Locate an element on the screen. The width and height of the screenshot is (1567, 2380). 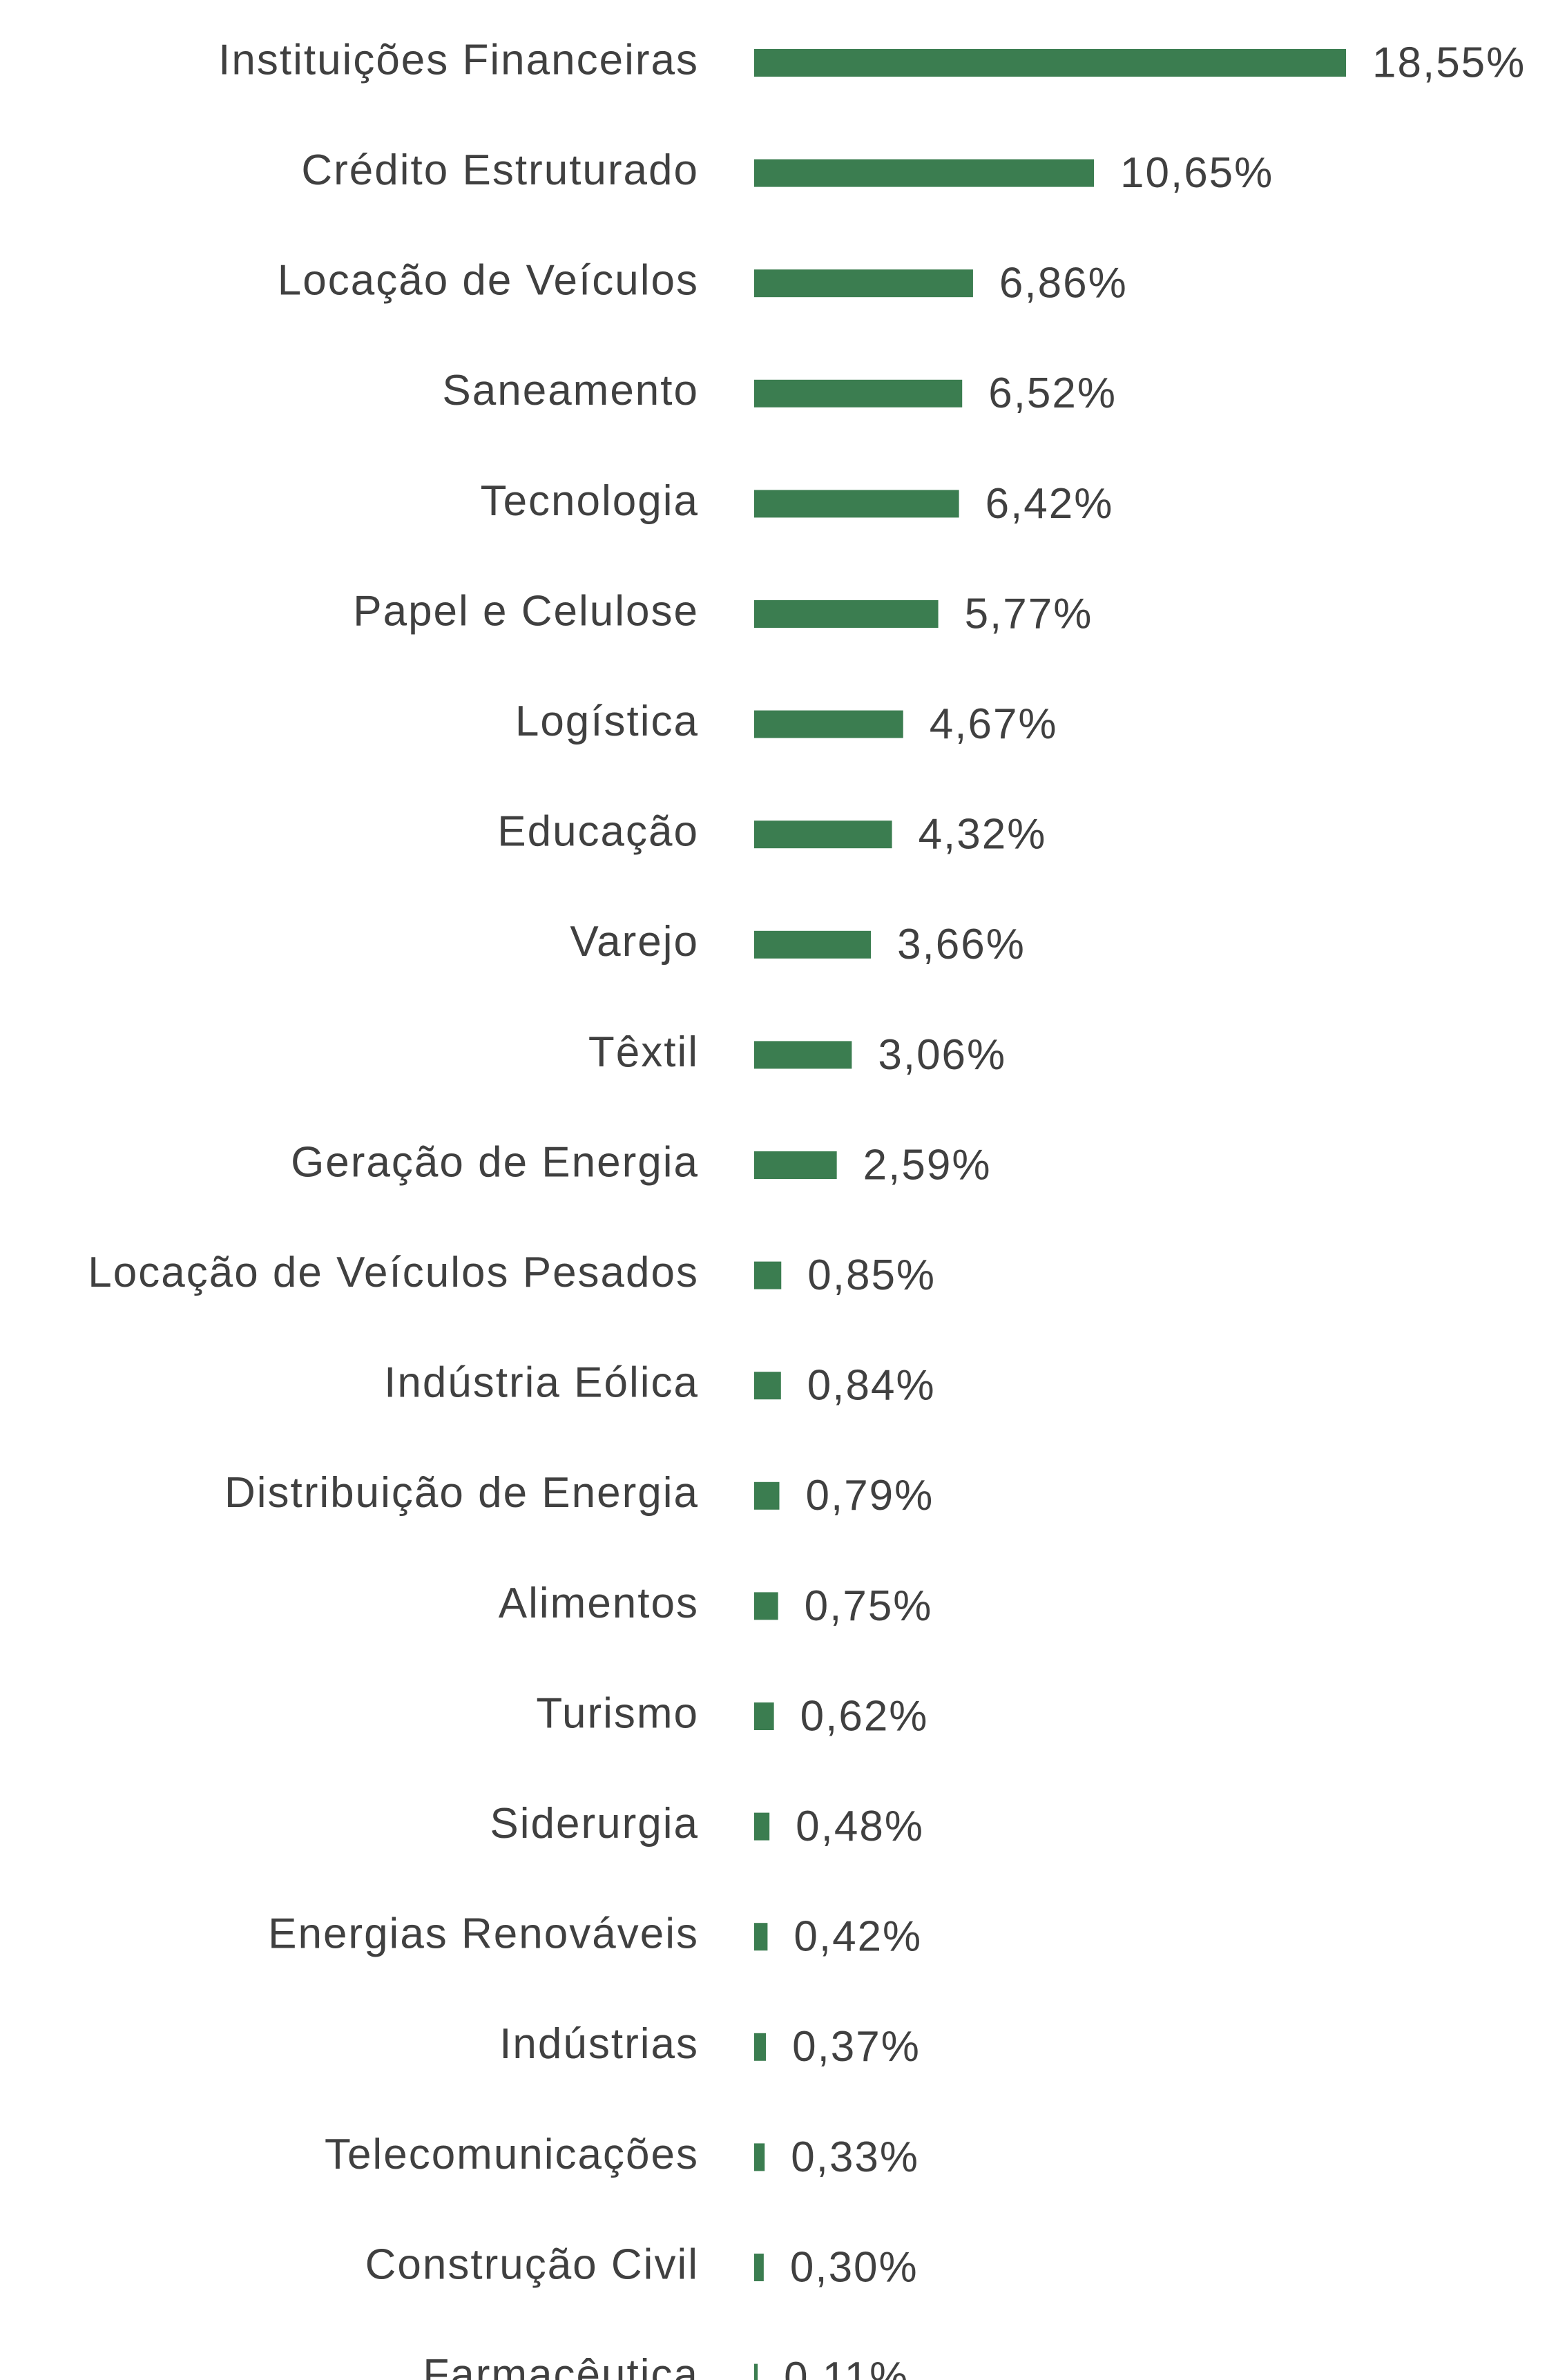
value-label: 6,52% is located at coordinates (1052, 393).